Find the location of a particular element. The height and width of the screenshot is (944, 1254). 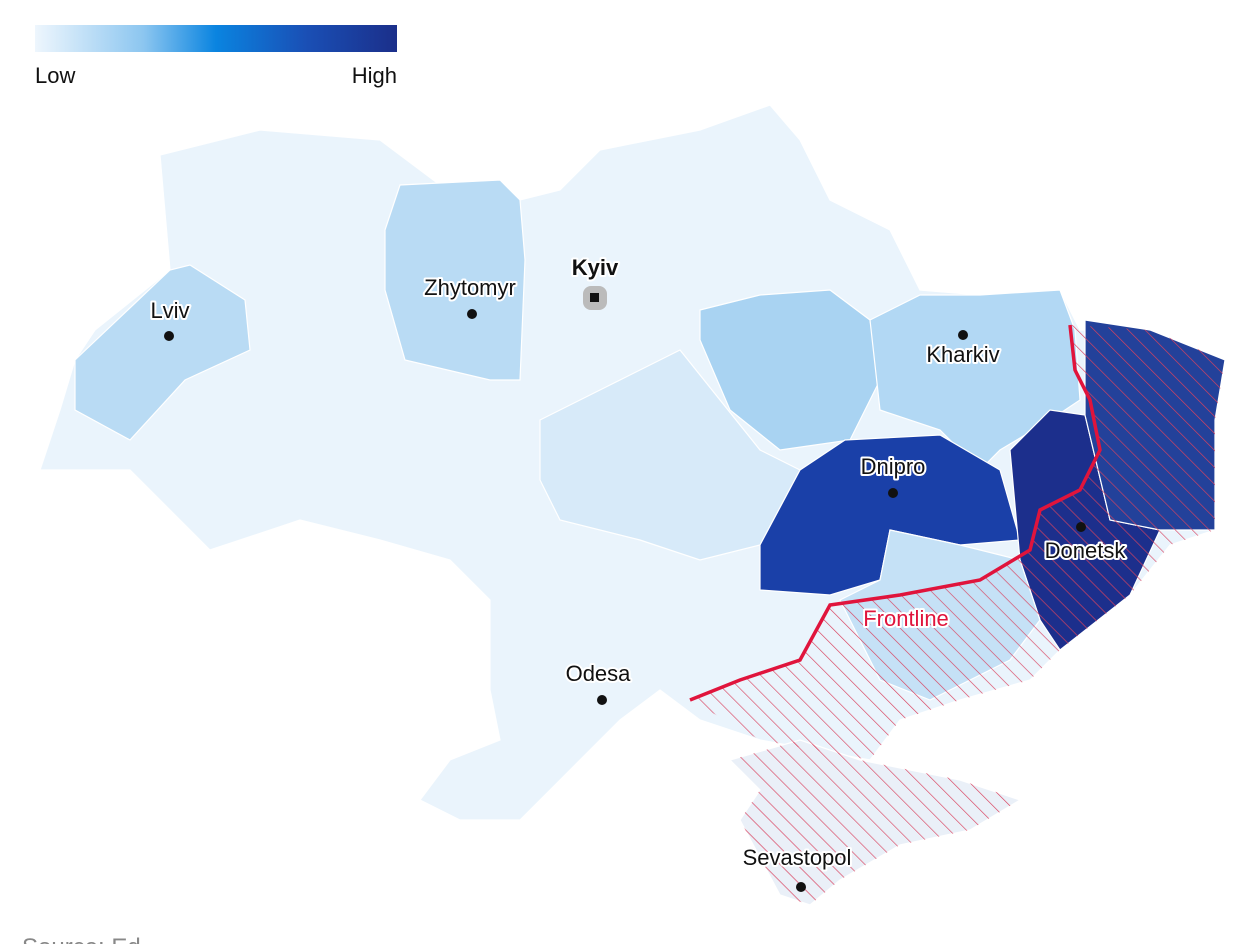

region-zhytomyr is located at coordinates (455, 280).